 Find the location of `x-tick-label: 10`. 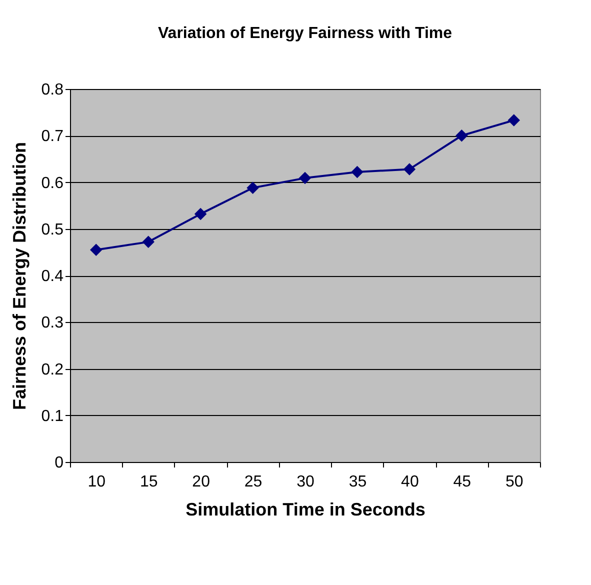

x-tick-label: 10 is located at coordinates (97, 482).